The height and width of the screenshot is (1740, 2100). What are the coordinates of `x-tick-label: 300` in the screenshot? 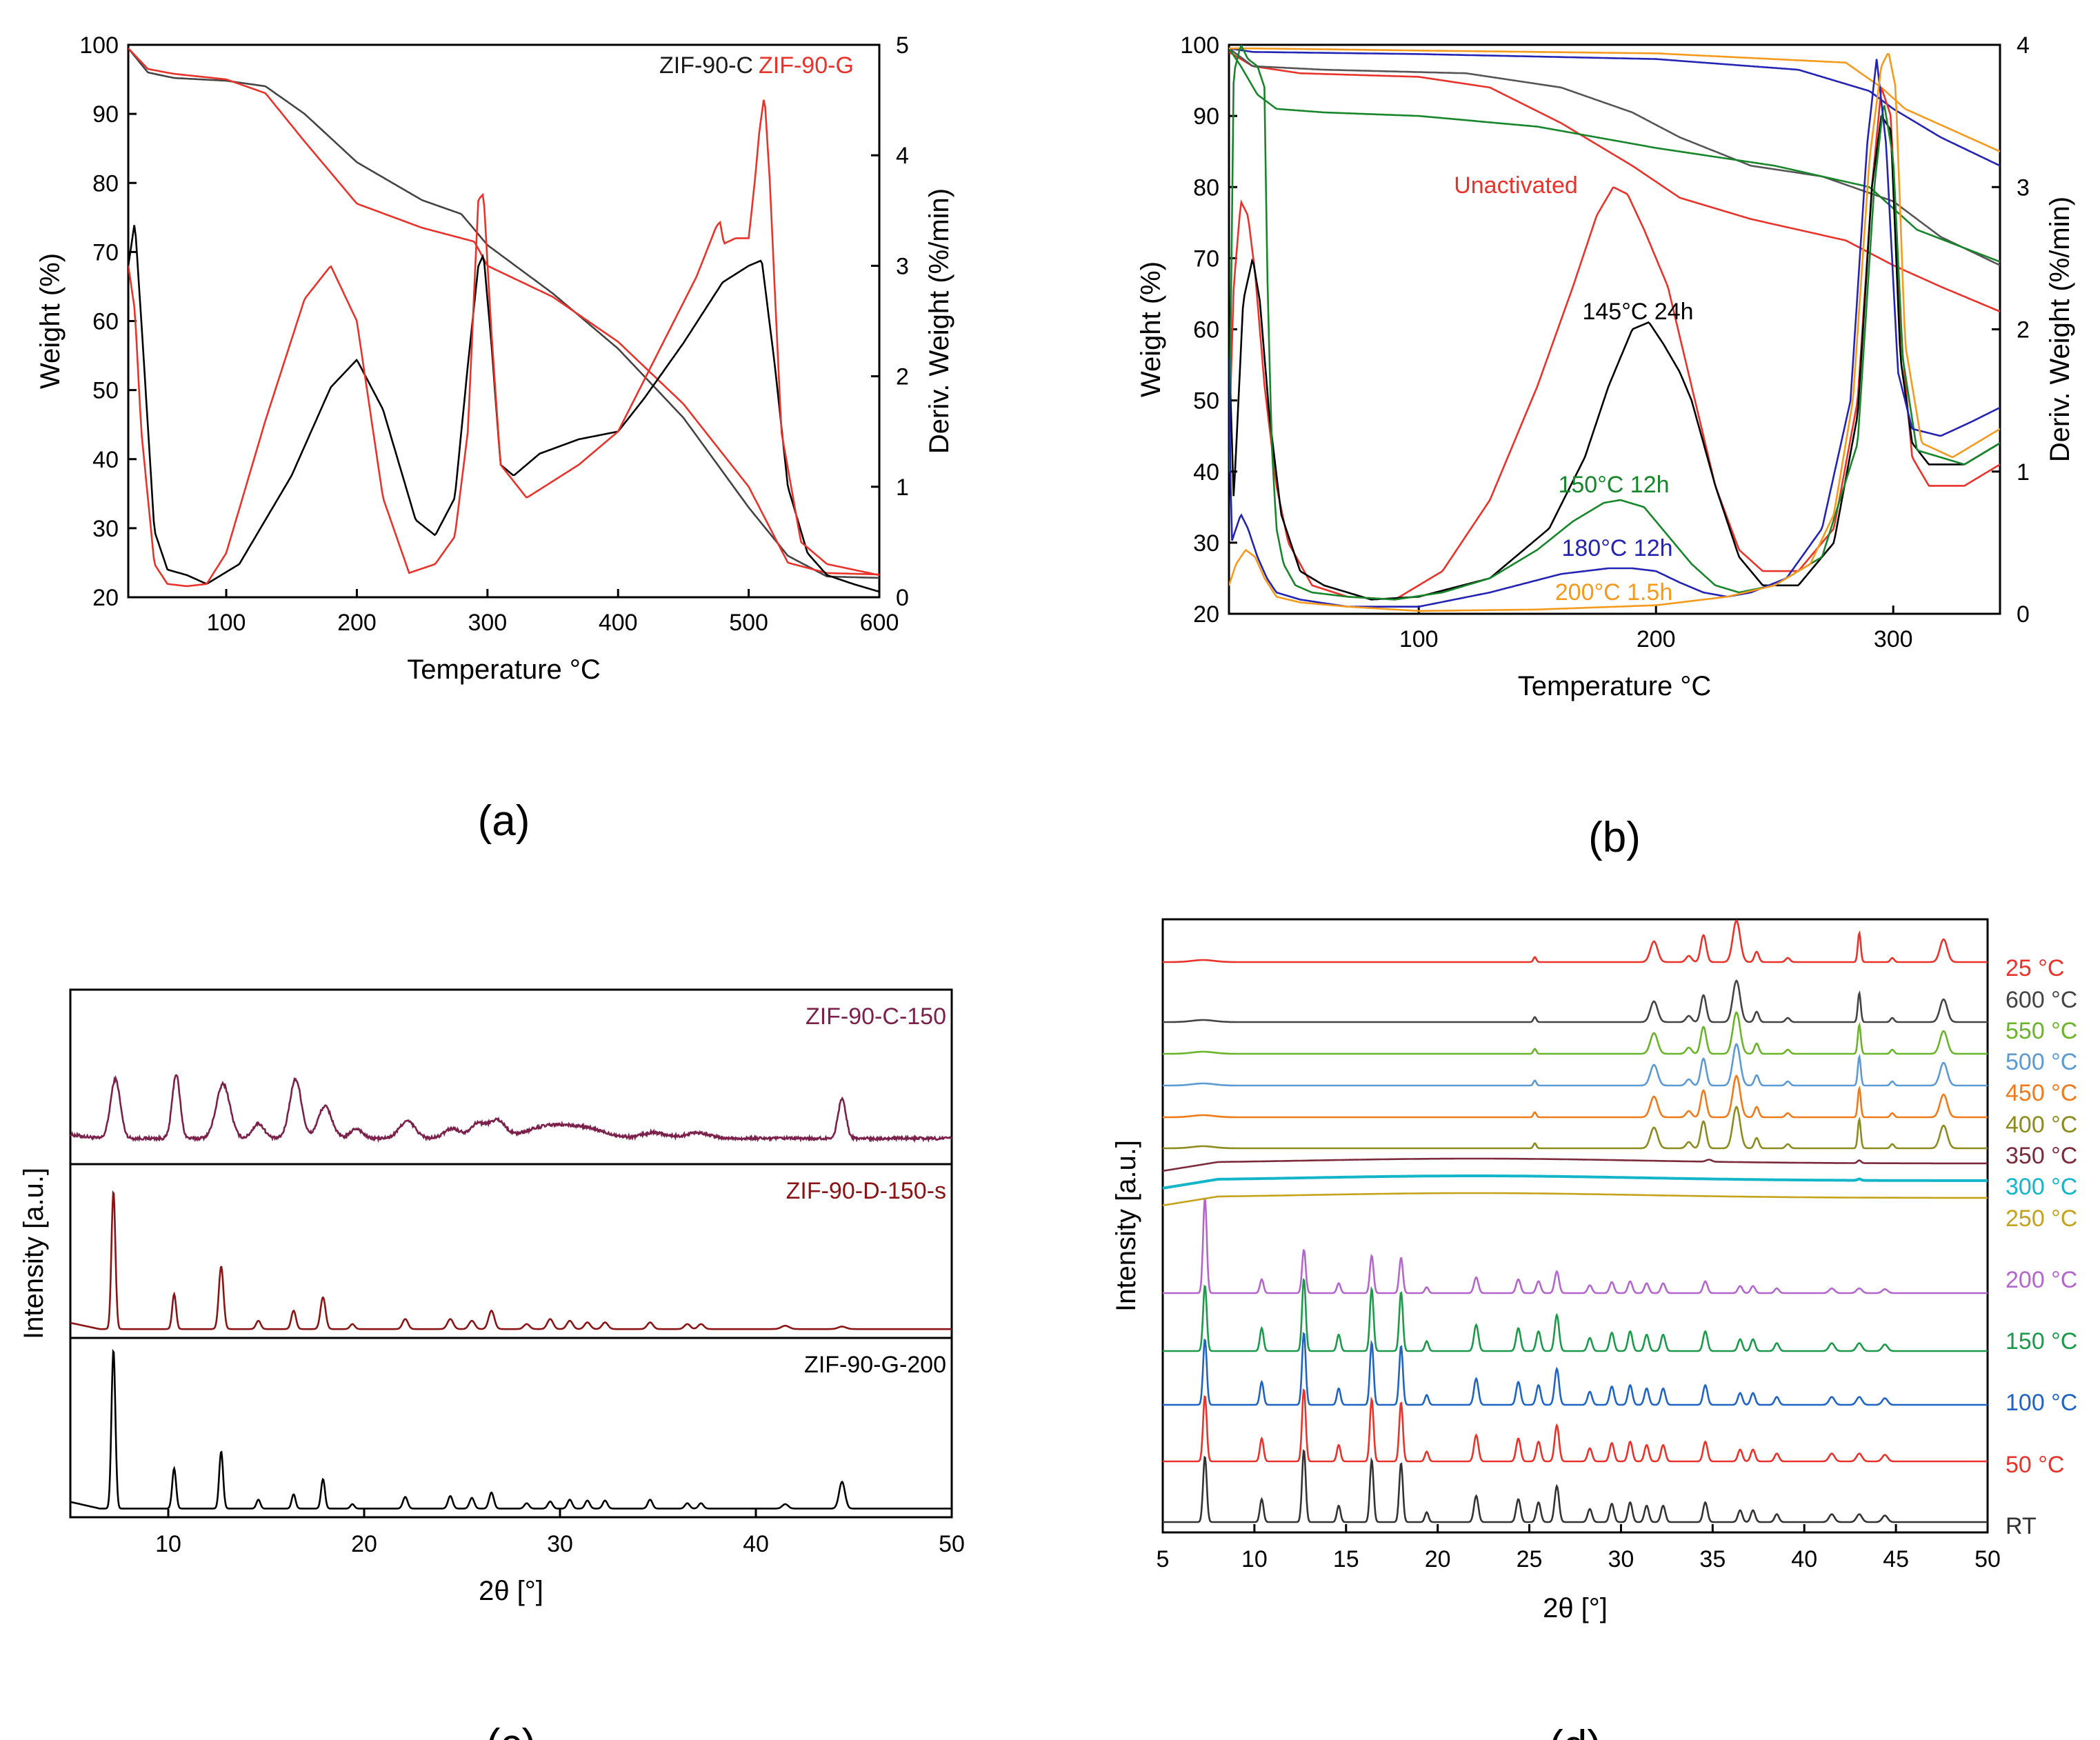 It's located at (1893, 639).